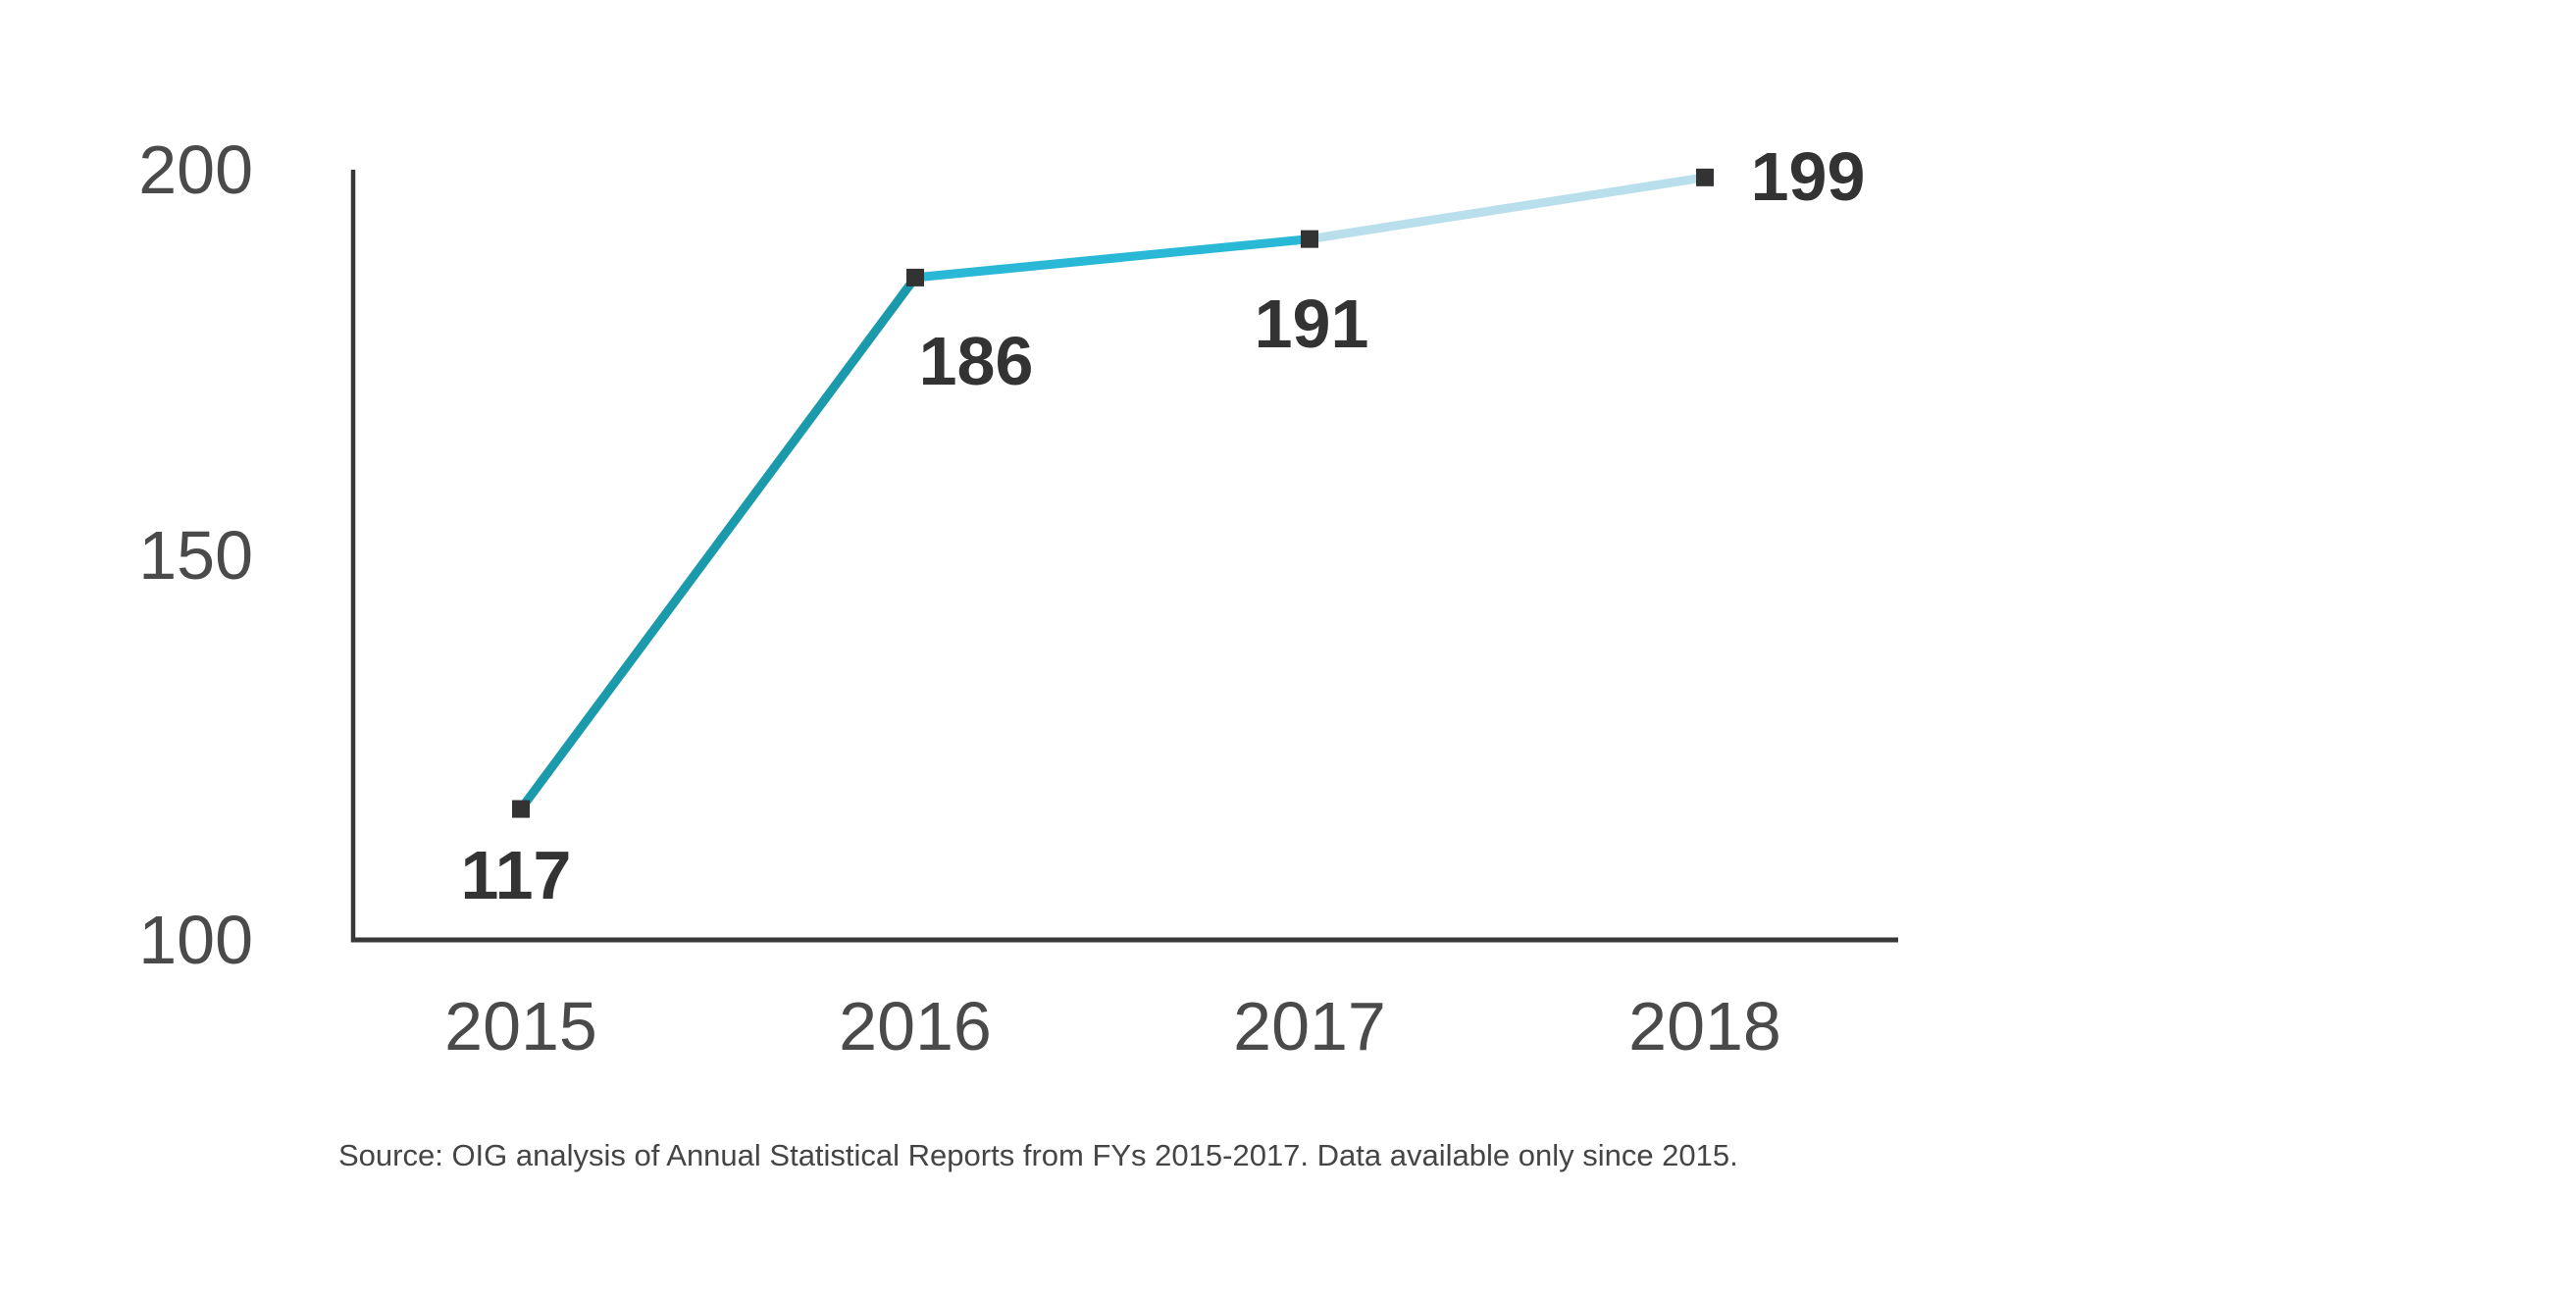  I want to click on data-point-marker-2018, so click(1705, 177).